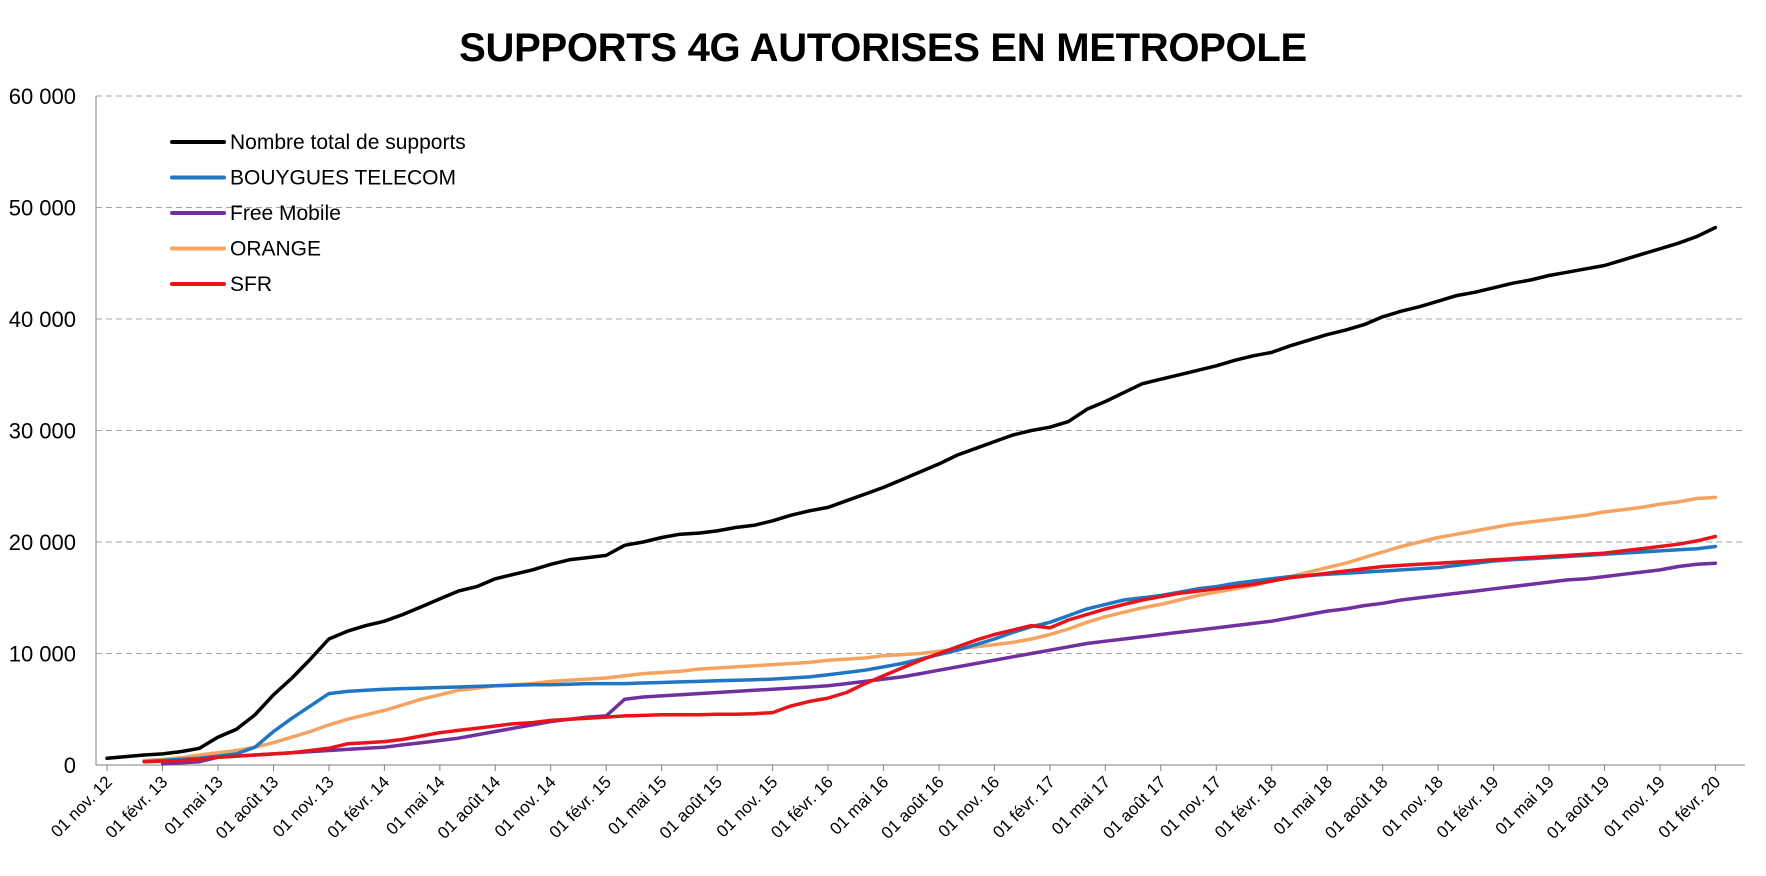 Image resolution: width=1766 pixels, height=876 pixels. What do you see at coordinates (70, 765) in the screenshot?
I see `y-tick-label: 0` at bounding box center [70, 765].